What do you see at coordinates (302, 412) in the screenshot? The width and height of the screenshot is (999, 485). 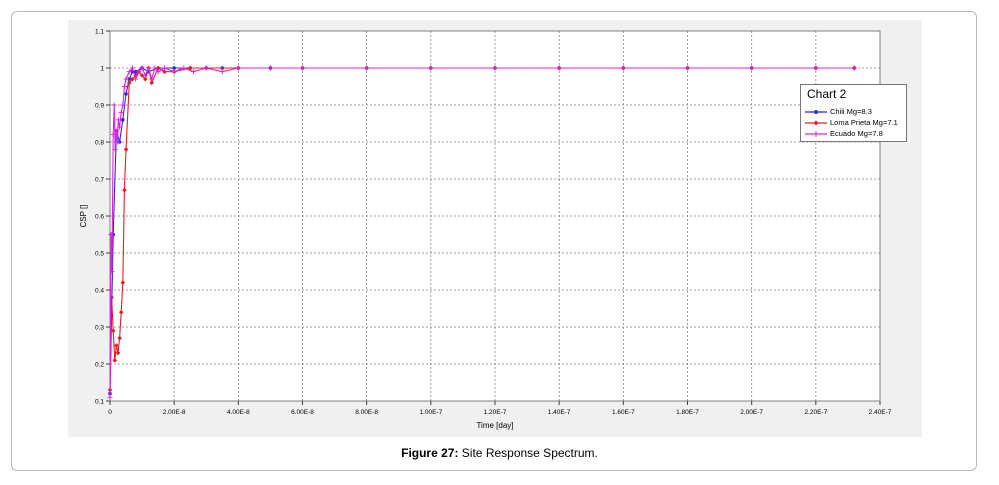 I see `x-tick-label: 6.00E-8` at bounding box center [302, 412].